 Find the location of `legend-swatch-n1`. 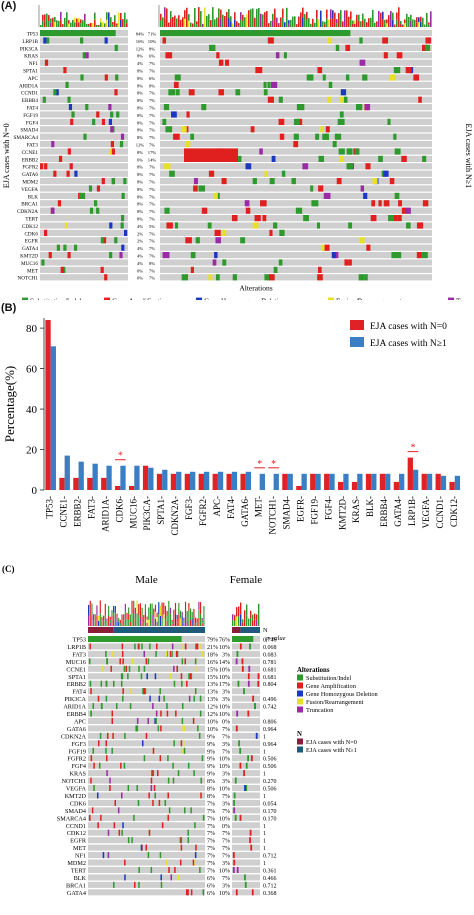

legend-swatch-n1 is located at coordinates (357, 342).